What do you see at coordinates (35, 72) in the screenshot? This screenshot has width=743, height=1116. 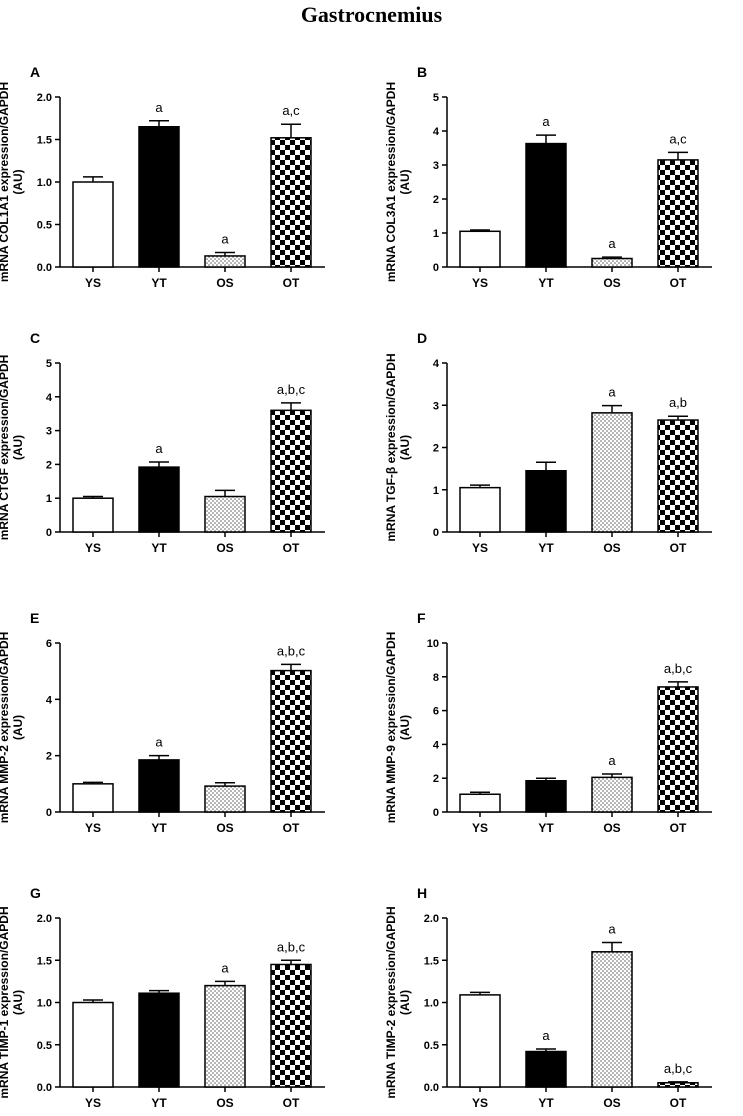 I see `panel-label: A` at bounding box center [35, 72].